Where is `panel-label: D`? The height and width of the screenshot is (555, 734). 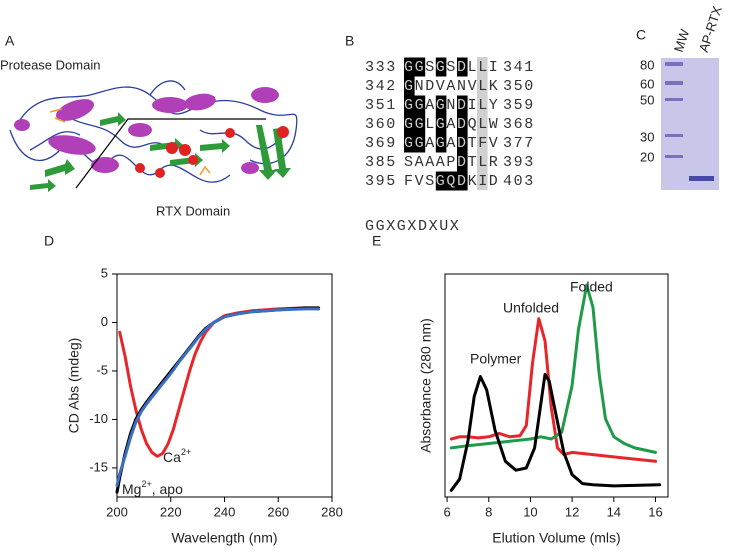 panel-label: D is located at coordinates (49, 241).